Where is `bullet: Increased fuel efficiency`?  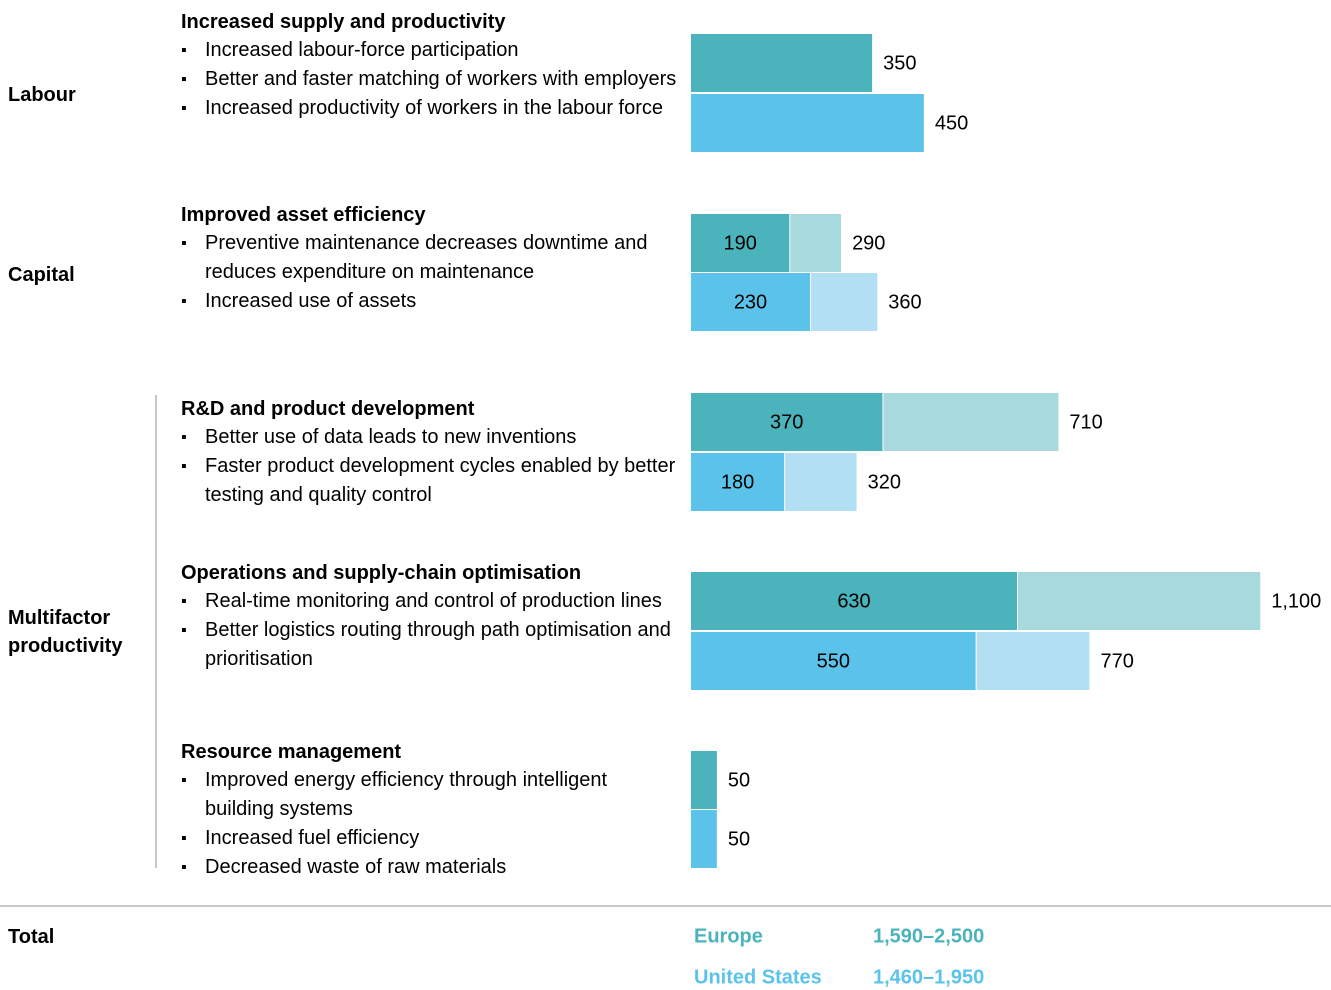 bullet: Increased fuel efficiency is located at coordinates (431, 838).